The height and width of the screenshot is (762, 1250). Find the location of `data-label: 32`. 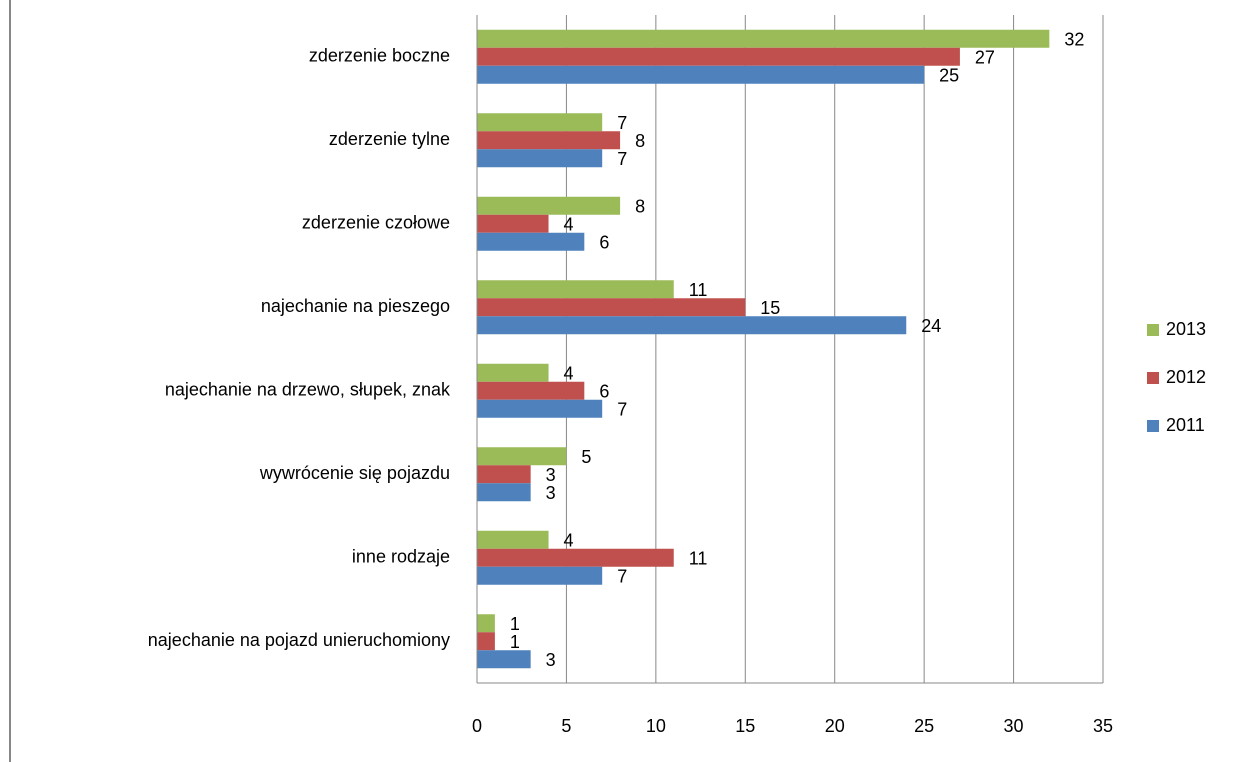

data-label: 32 is located at coordinates (1074, 40).